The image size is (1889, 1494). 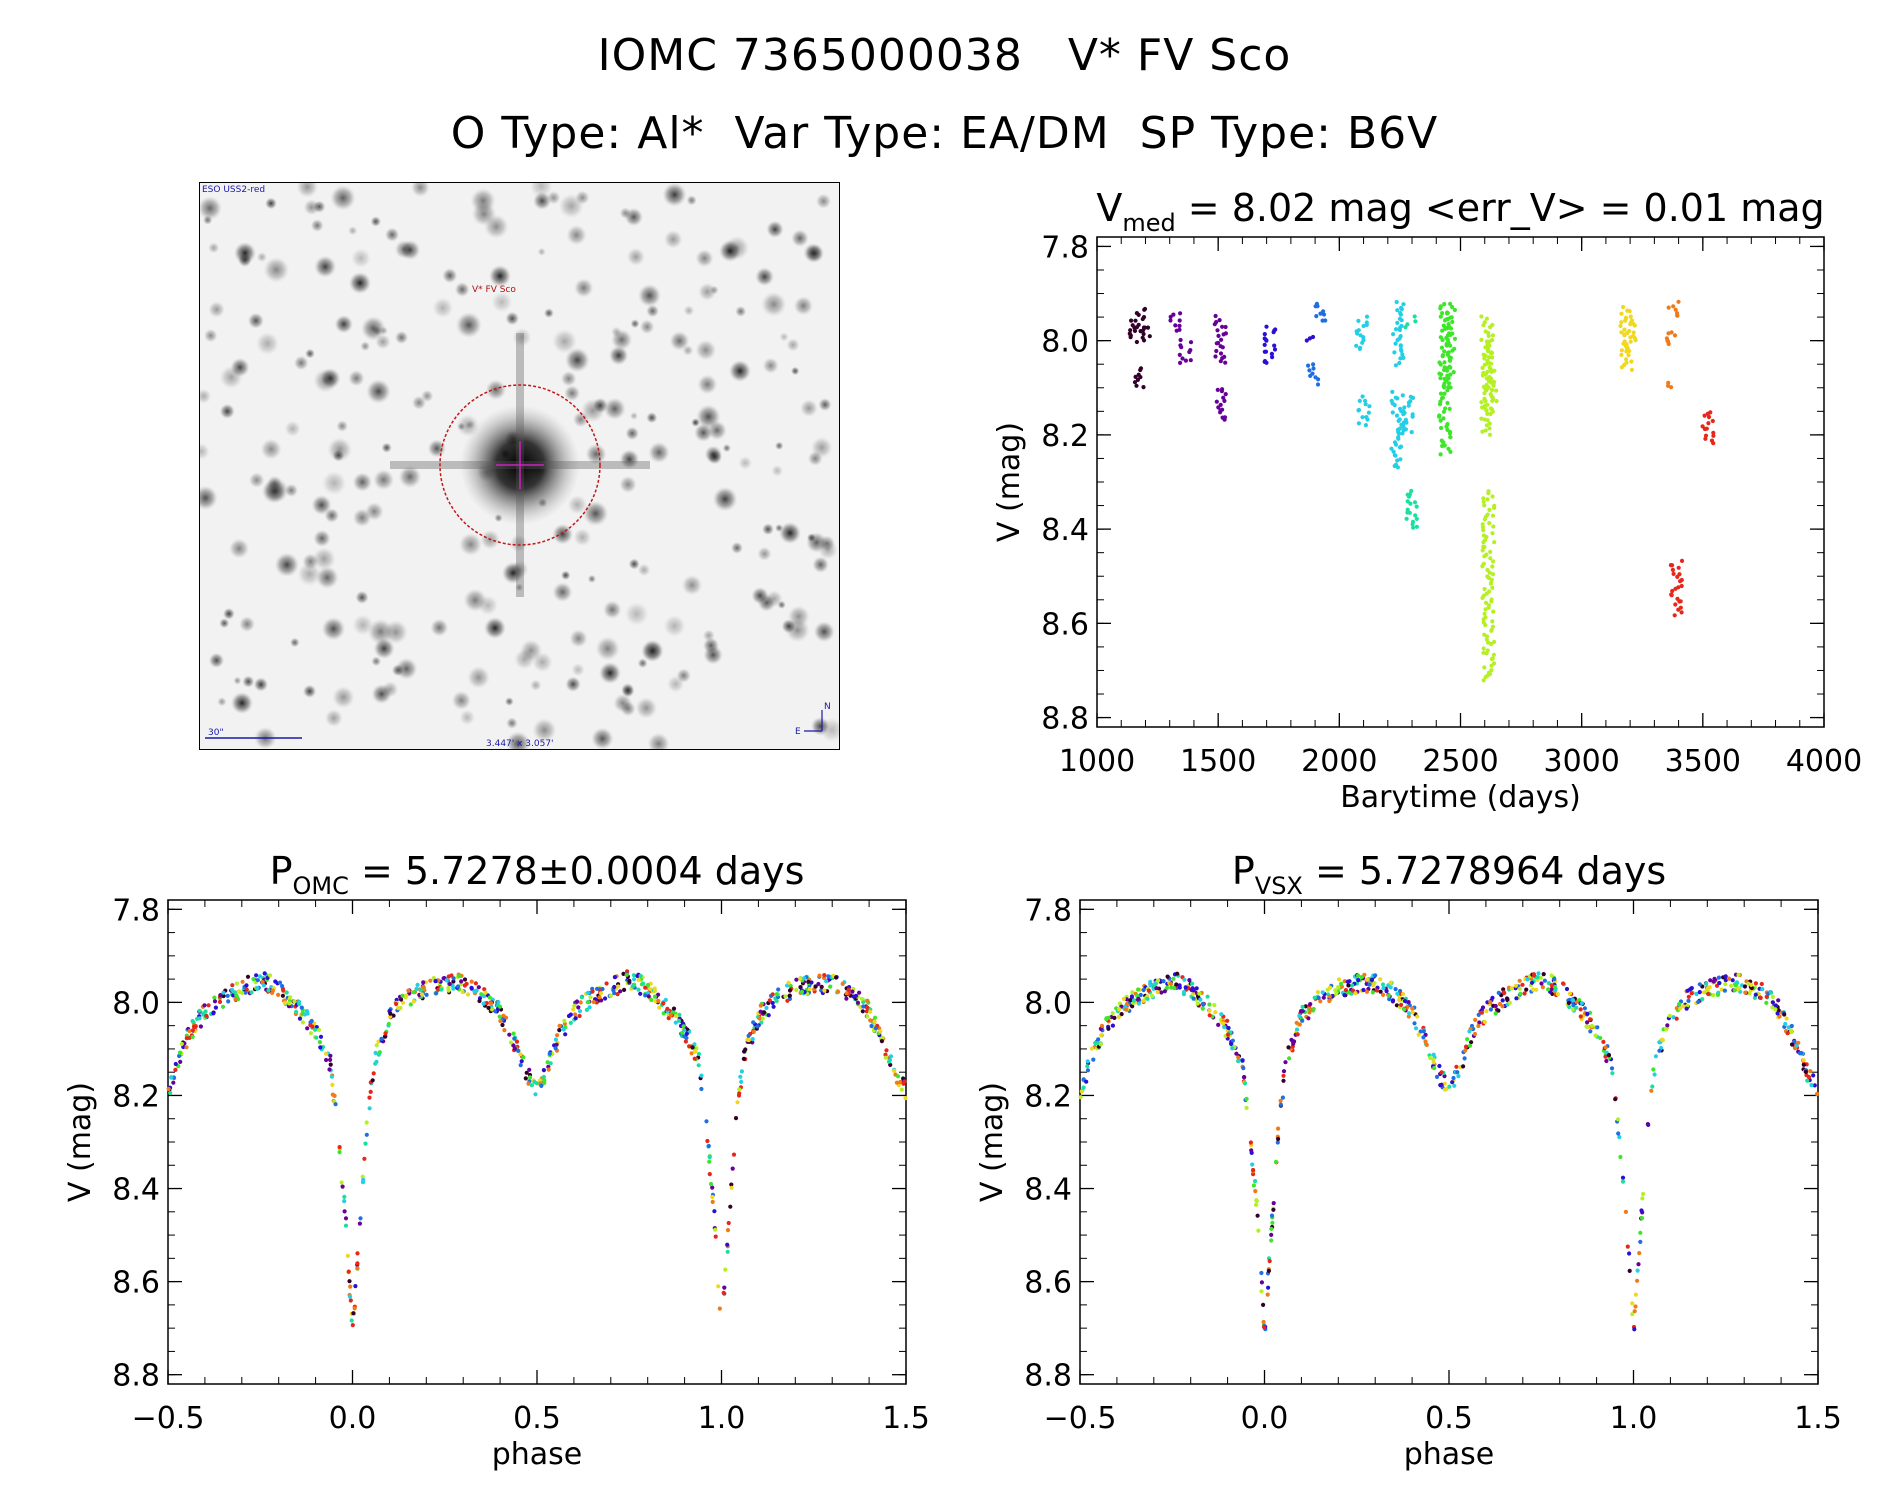 What do you see at coordinates (1339, 761) in the screenshot?
I see `x-tick-label: 2000` at bounding box center [1339, 761].